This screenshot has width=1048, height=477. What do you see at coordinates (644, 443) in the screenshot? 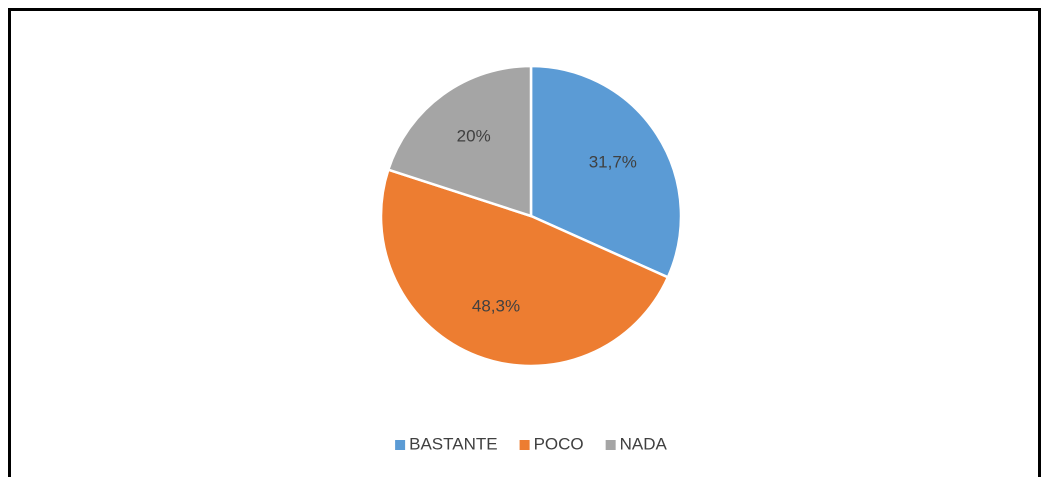
I see `legend-label: NADA` at bounding box center [644, 443].